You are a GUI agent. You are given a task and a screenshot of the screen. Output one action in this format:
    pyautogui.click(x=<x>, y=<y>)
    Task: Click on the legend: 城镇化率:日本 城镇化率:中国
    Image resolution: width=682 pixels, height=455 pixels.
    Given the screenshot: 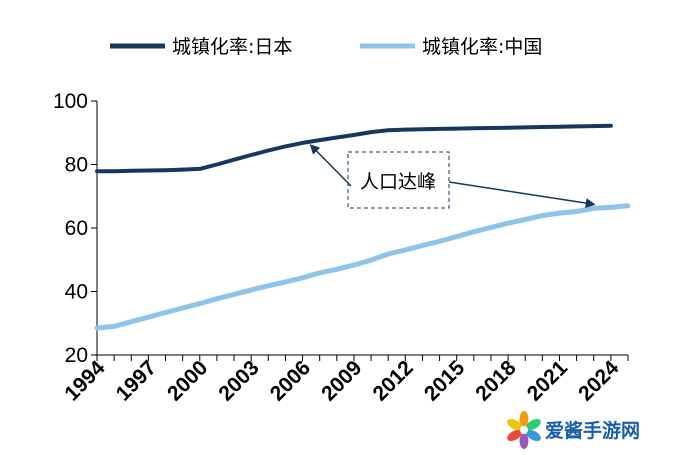 What is the action you would take?
    pyautogui.click(x=326, y=47)
    